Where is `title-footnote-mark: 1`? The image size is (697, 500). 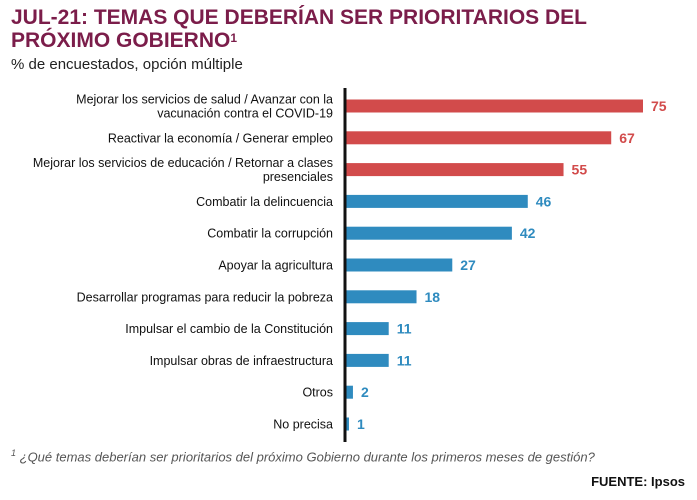 title-footnote-mark: 1 is located at coordinates (234, 38).